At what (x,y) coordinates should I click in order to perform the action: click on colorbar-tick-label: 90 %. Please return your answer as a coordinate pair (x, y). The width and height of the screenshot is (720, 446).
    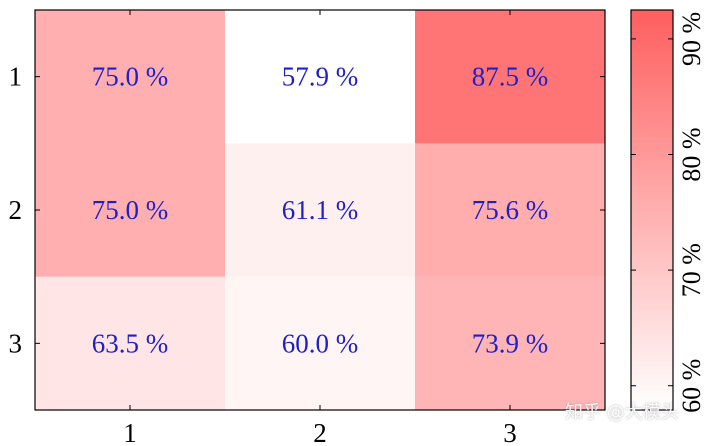
    Looking at the image, I should click on (691, 39).